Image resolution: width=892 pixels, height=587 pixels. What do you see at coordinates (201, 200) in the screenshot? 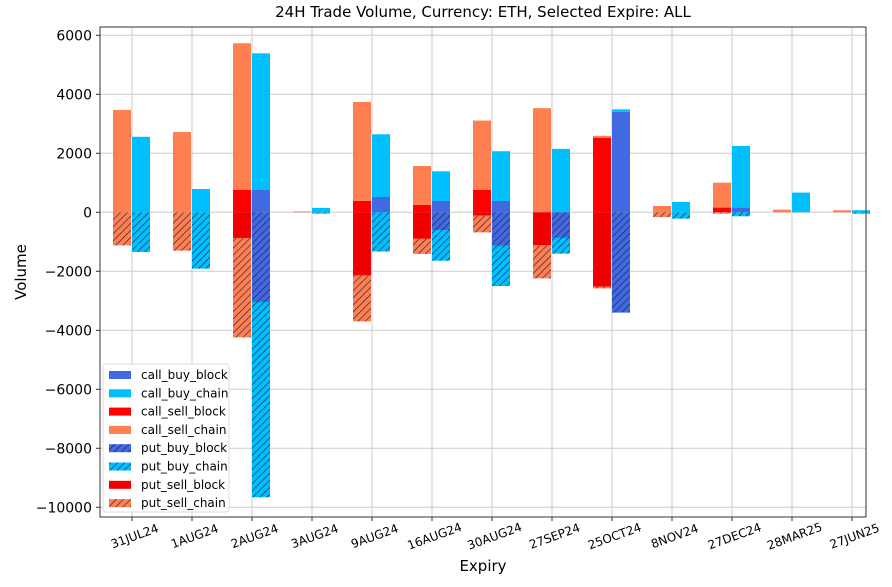
I see `bar-call-buy-chain-1aug24` at bounding box center [201, 200].